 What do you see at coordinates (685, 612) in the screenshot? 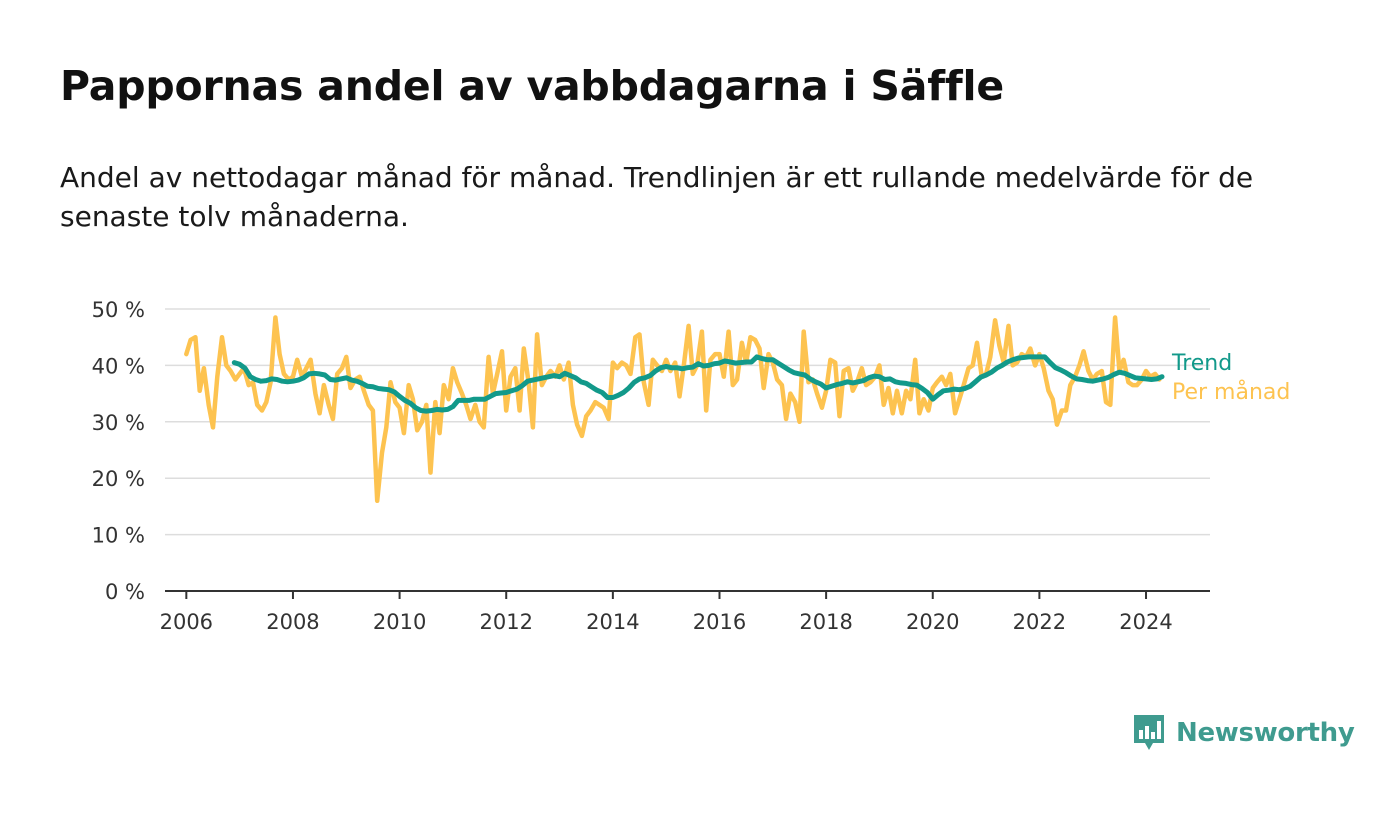
I see `x-axis: 2006 2008 2010 2012 2014 2016 2018 2020 2022 2024` at bounding box center [685, 612].